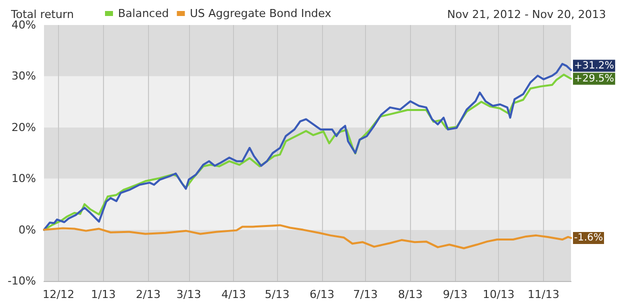 The image size is (617, 306). I want to click on x-tick-label: 12/12, so click(58, 294).